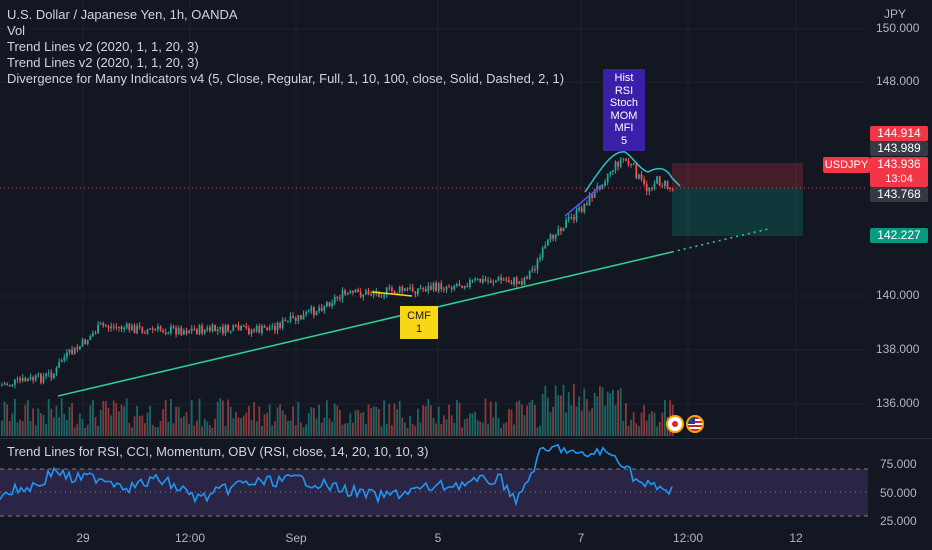 Image resolution: width=932 pixels, height=550 pixels. I want to click on time-tick: 12:00, so click(190, 538).